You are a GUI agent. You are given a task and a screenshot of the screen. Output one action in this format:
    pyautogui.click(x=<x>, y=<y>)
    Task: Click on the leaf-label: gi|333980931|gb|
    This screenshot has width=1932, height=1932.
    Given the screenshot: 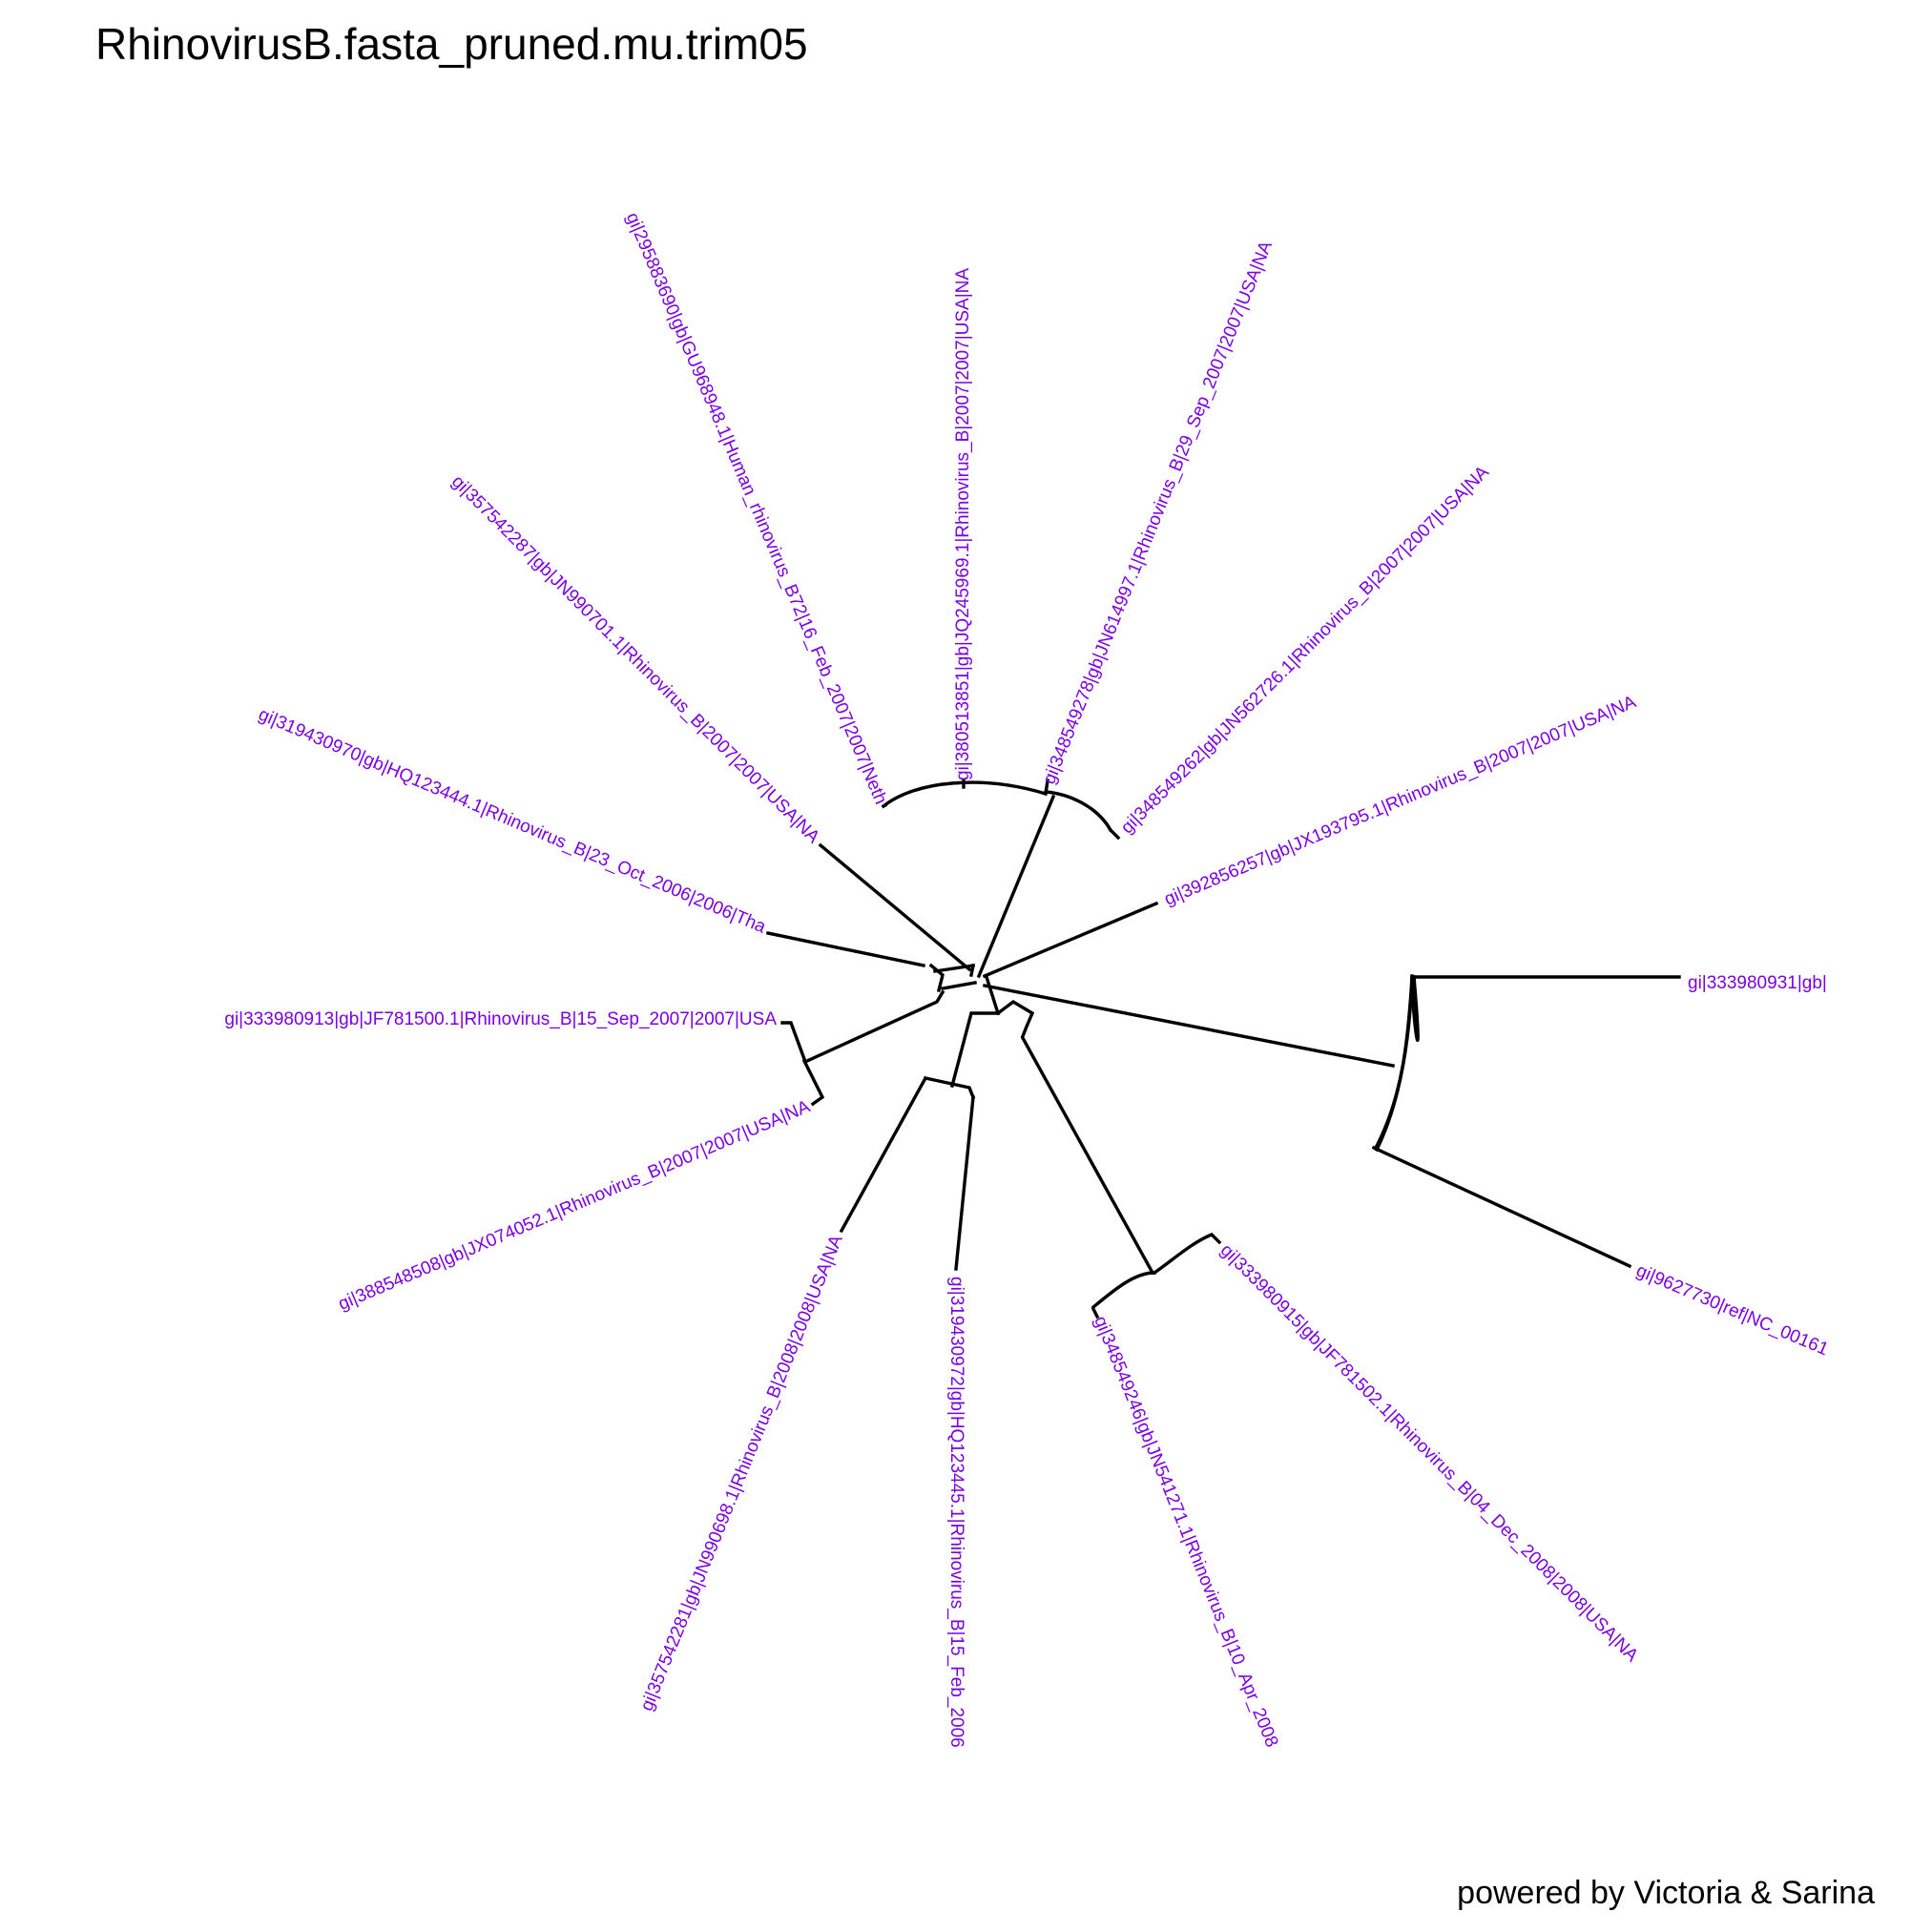 What is the action you would take?
    pyautogui.click(x=1757, y=983)
    